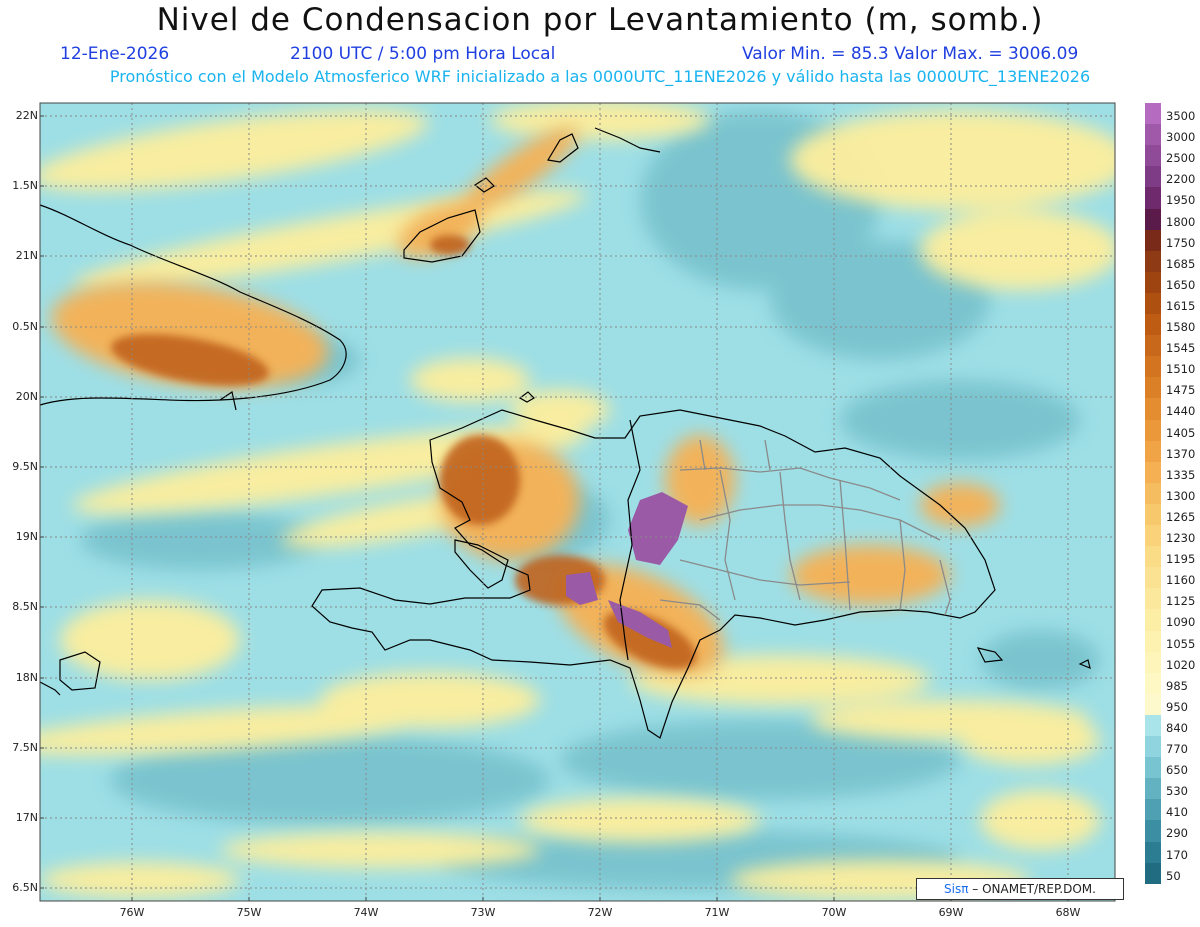  Describe the element at coordinates (25, 606) in the screenshot. I see `lat-label: 8.5N` at that location.